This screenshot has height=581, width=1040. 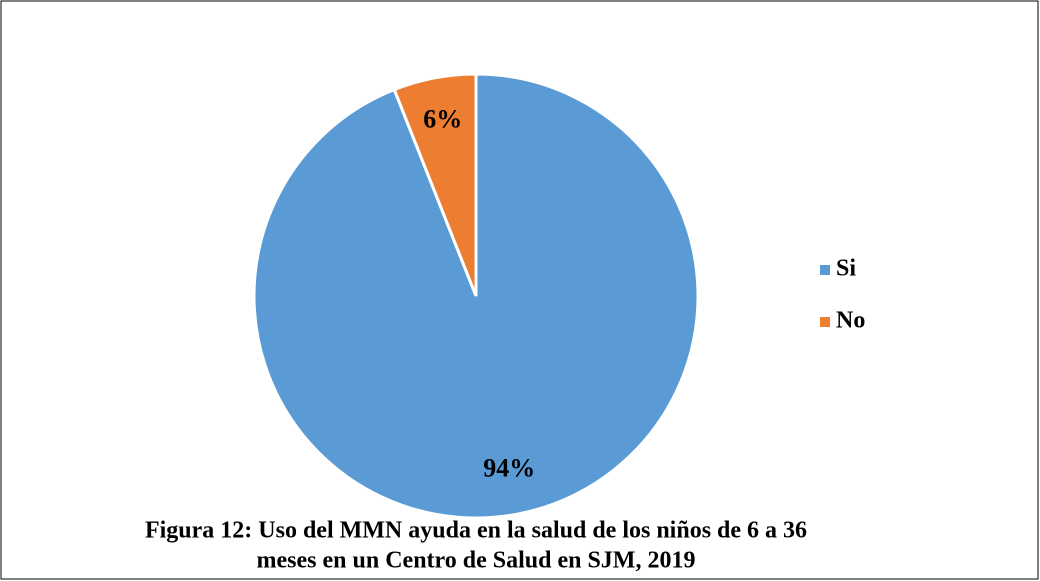 I want to click on pie-slice, so click(x=435, y=184).